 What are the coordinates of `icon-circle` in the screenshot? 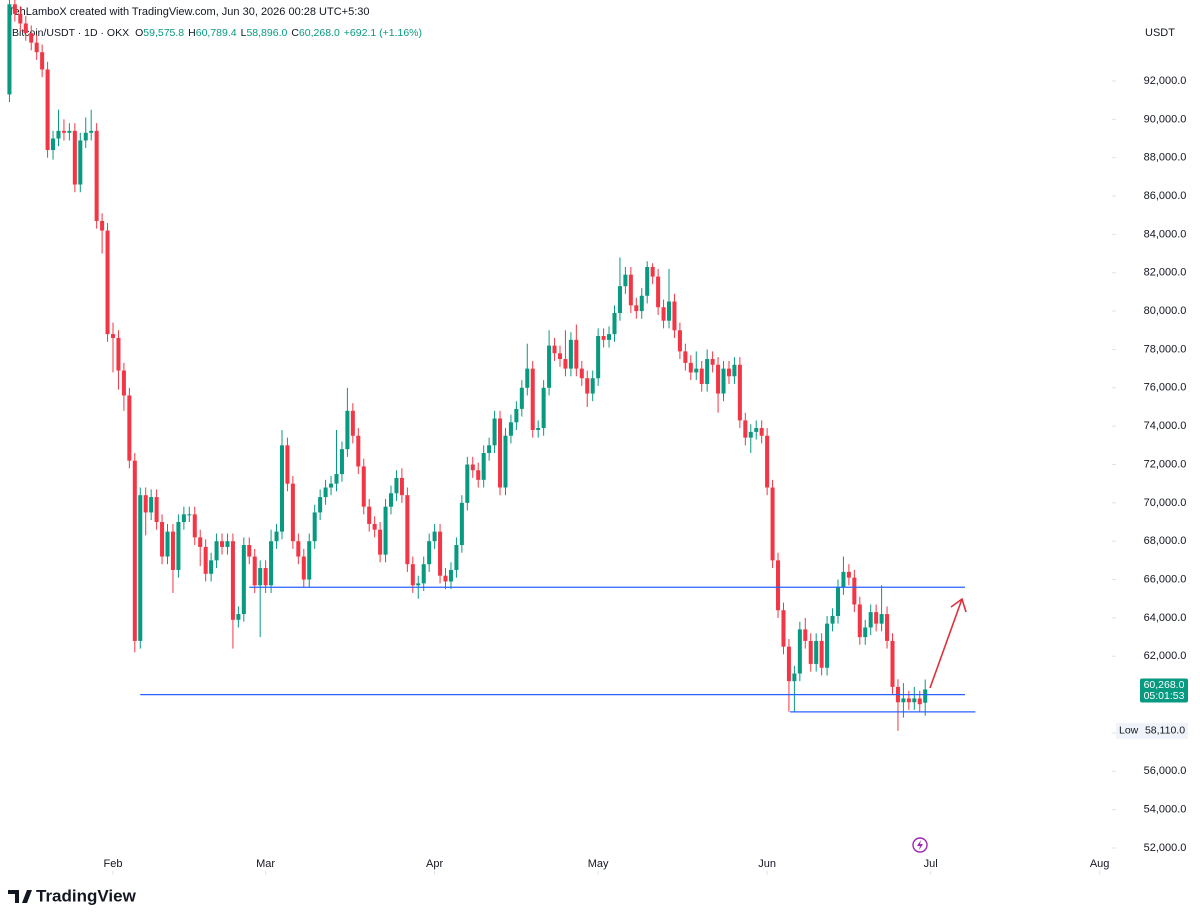 It's located at (920, 845).